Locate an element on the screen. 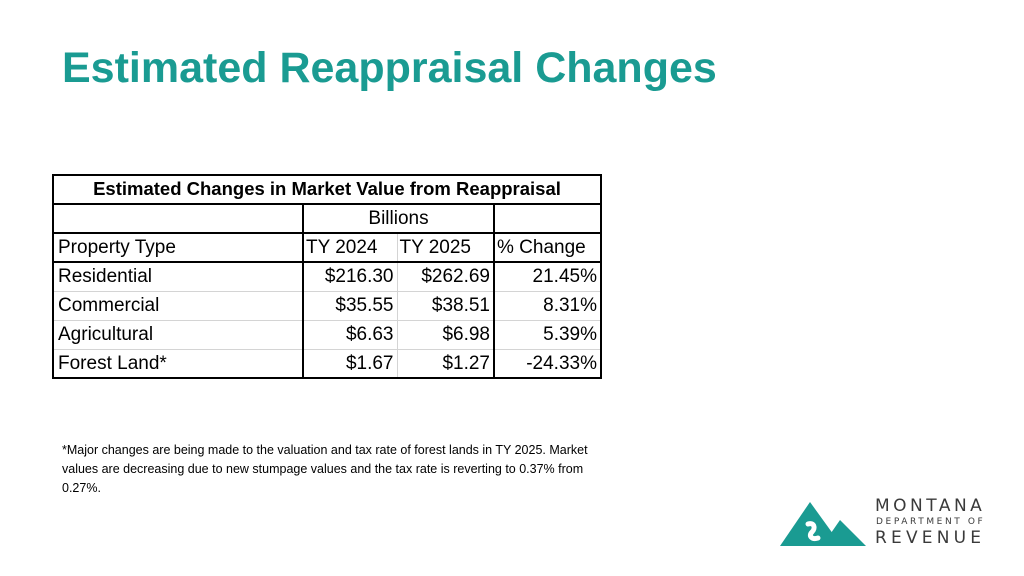 The width and height of the screenshot is (1024, 576). row-property-type: Agricultural is located at coordinates (178, 334).